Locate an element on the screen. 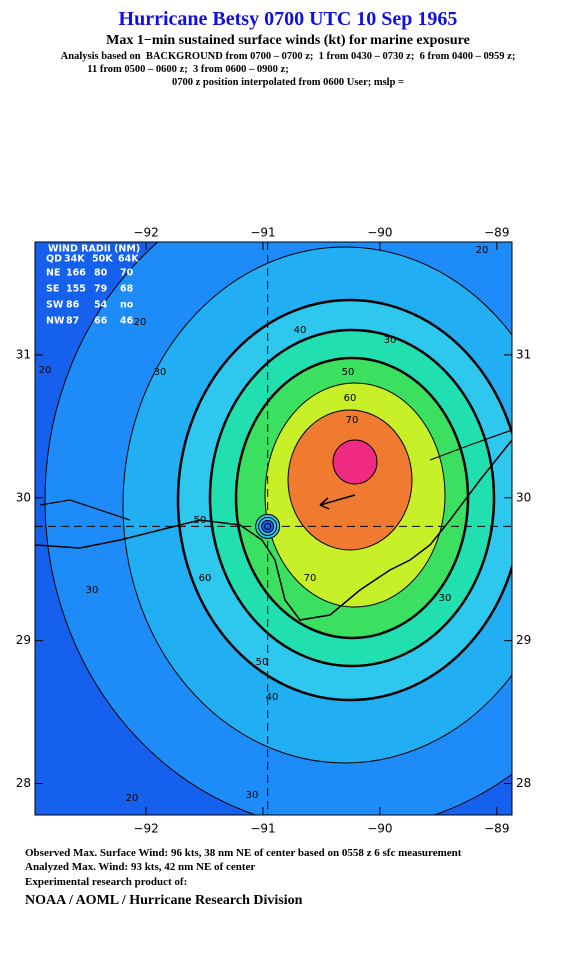 This screenshot has height=960, width=576. radii-header: QD is located at coordinates (54, 259).